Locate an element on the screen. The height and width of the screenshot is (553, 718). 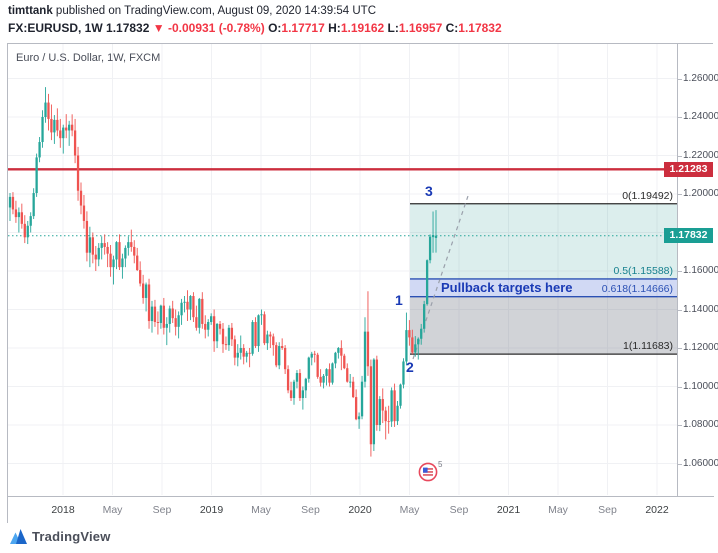
time-axis-label: 2020 is located at coordinates (360, 510).